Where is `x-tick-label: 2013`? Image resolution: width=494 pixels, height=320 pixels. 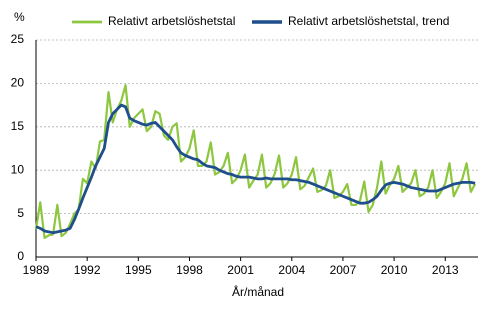 x-tick-label: 2013 is located at coordinates (445, 270).